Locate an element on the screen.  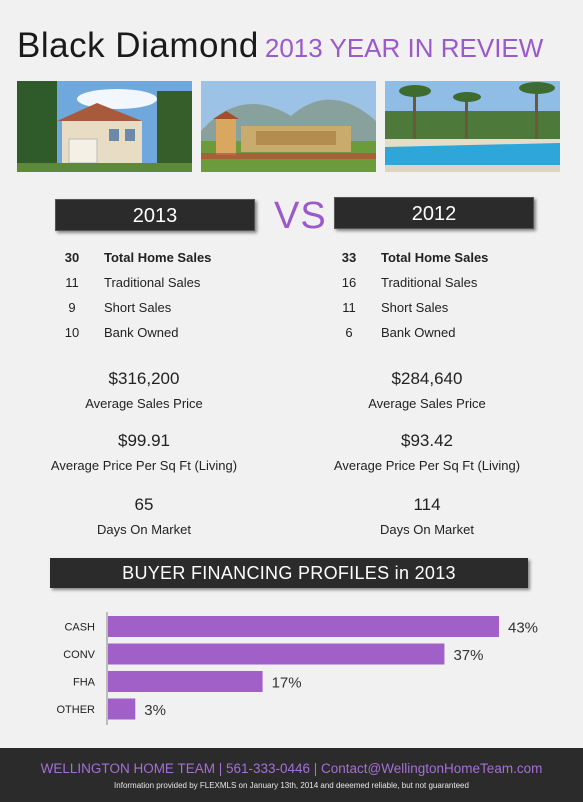
year-2013-label: 2013 is located at coordinates (155, 215).